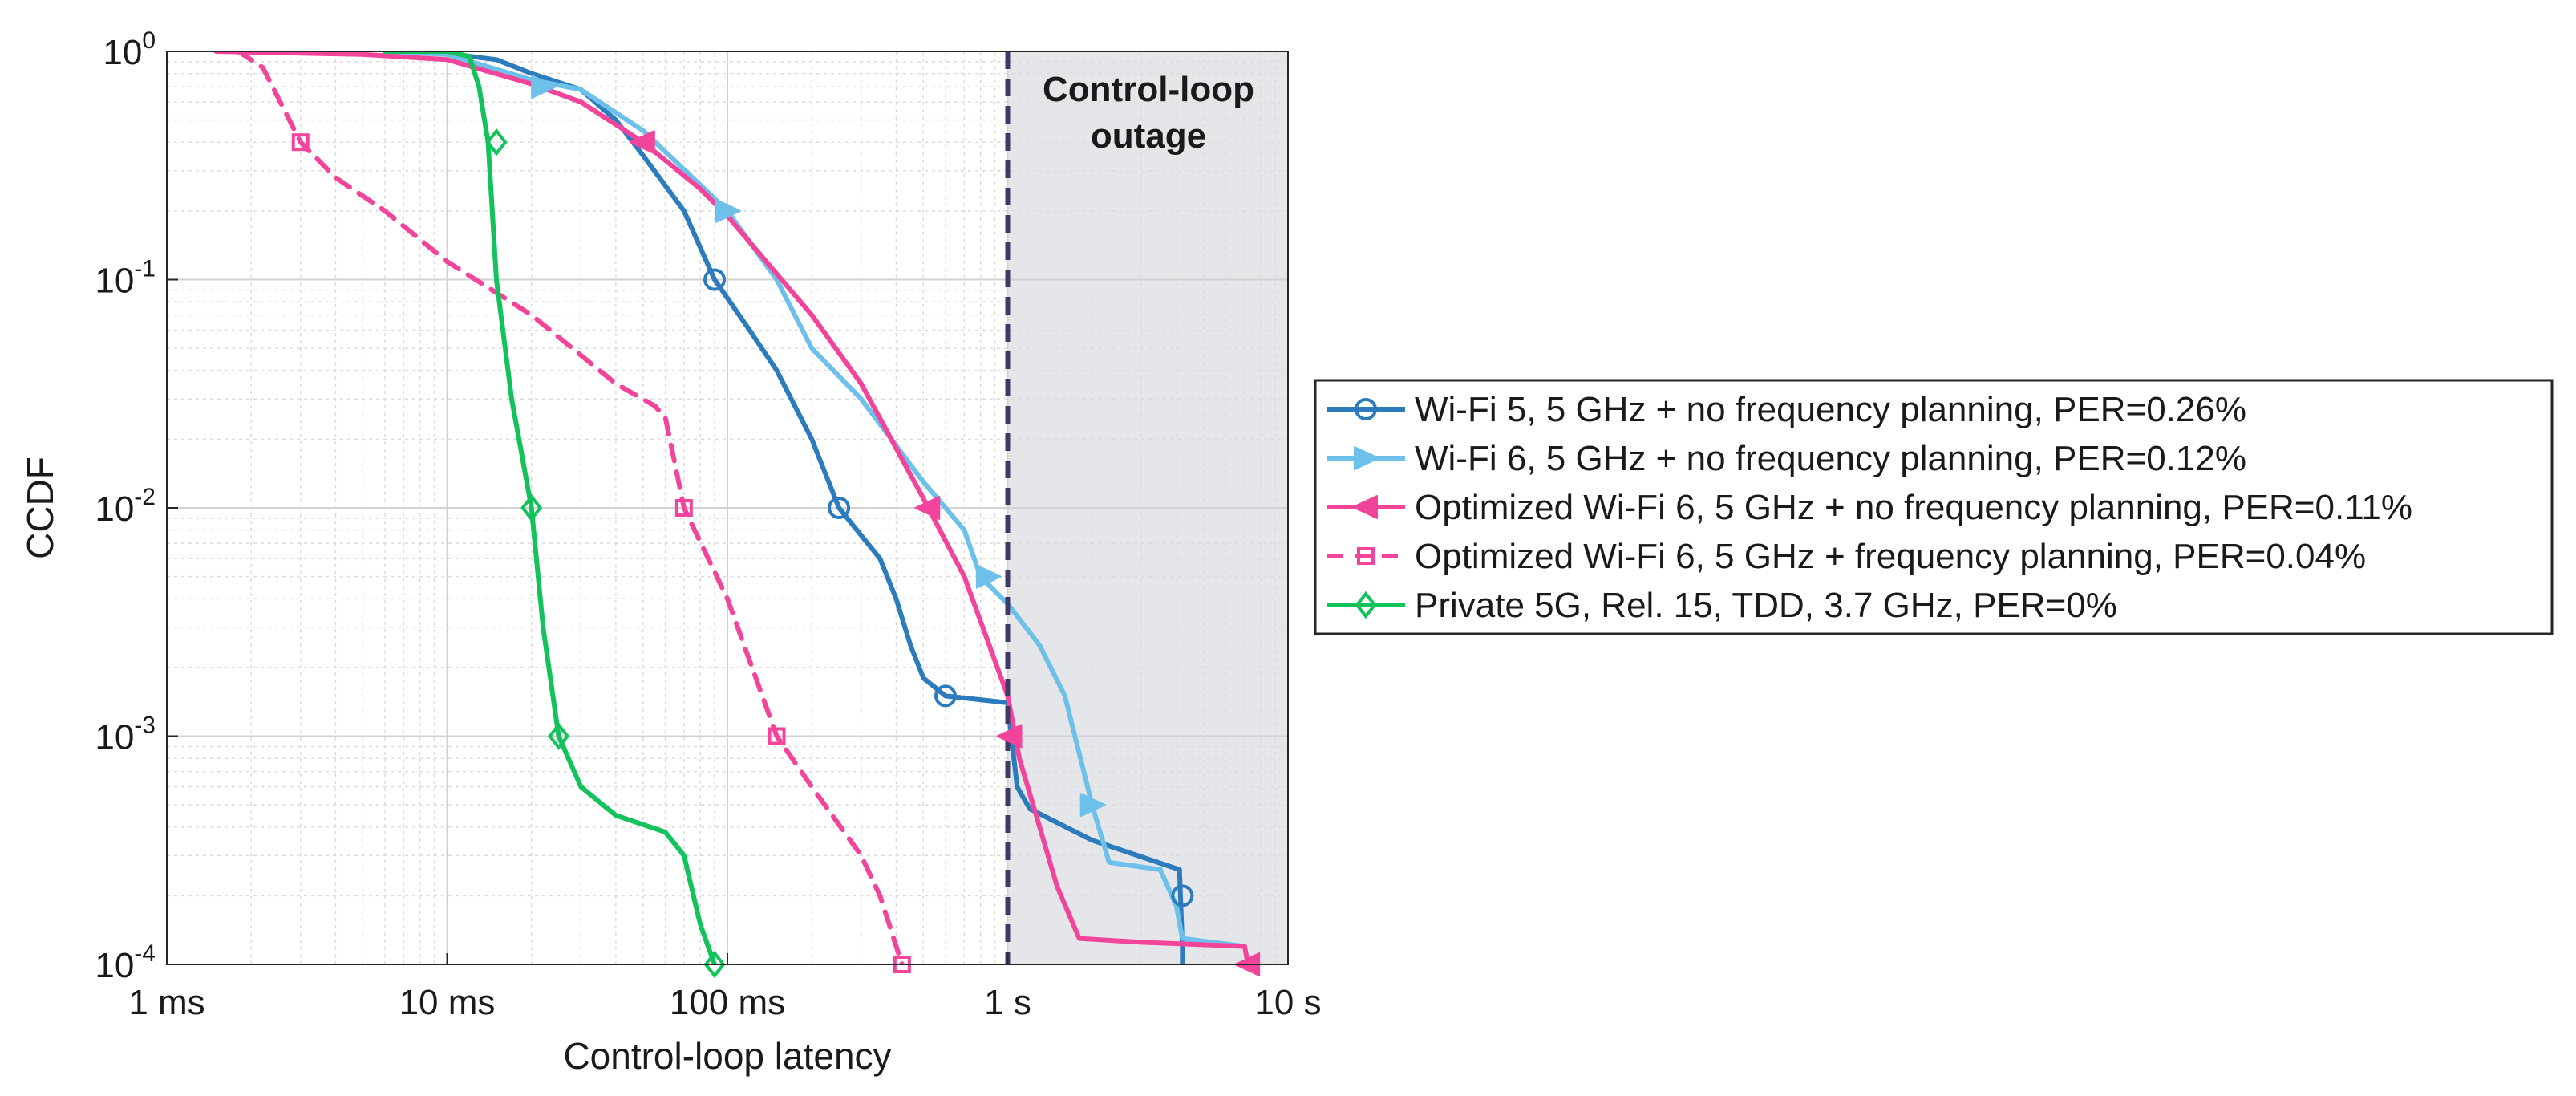 The height and width of the screenshot is (1096, 2576). I want to click on y-tick-exponent: -1, so click(145, 269).